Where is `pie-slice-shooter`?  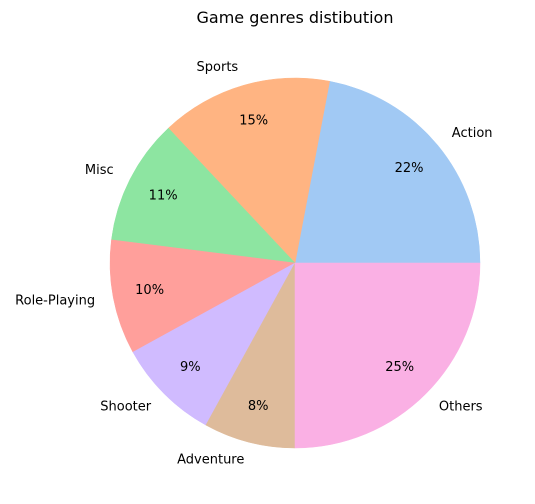 pie-slice-shooter is located at coordinates (214, 344).